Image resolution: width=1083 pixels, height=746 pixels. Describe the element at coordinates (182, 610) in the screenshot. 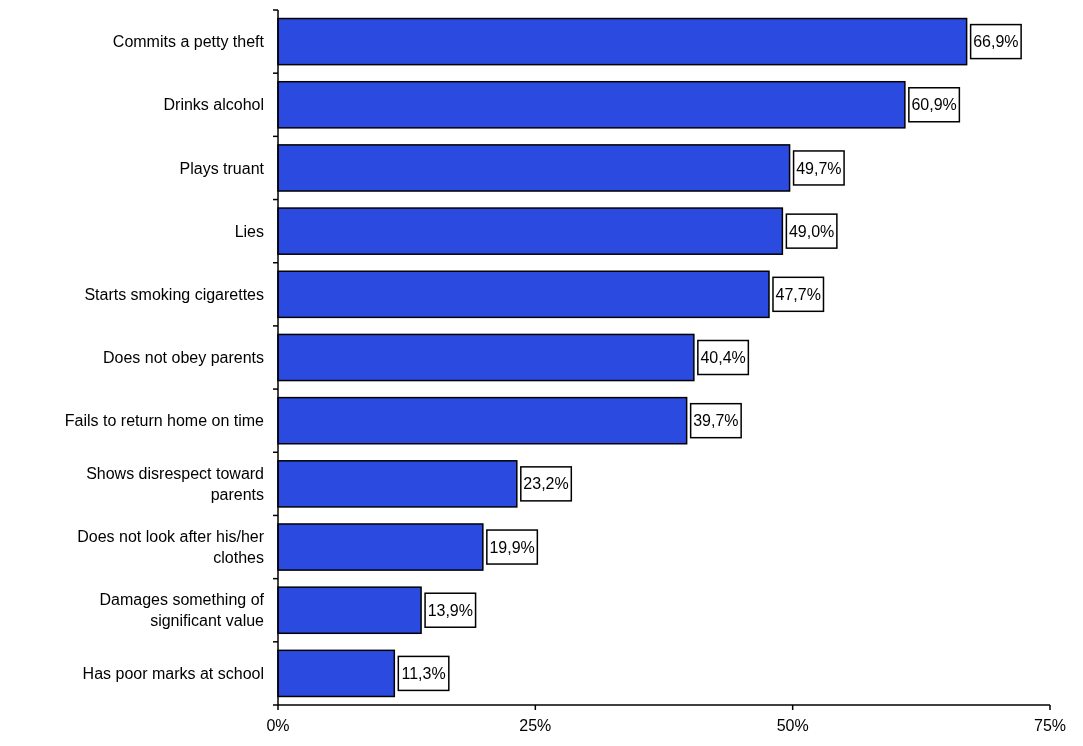

I see `y-tick-label: Damages something of significant value` at that location.